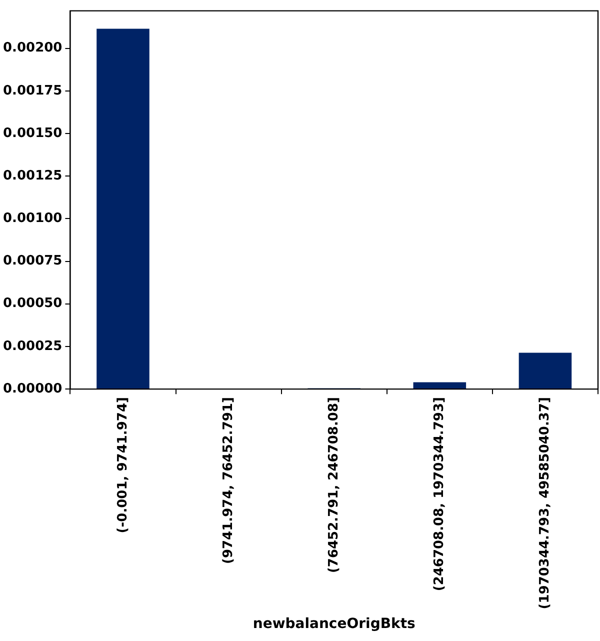 This screenshot has width=600, height=641. I want to click on y-tick-label: 0.00025, so click(32, 346).